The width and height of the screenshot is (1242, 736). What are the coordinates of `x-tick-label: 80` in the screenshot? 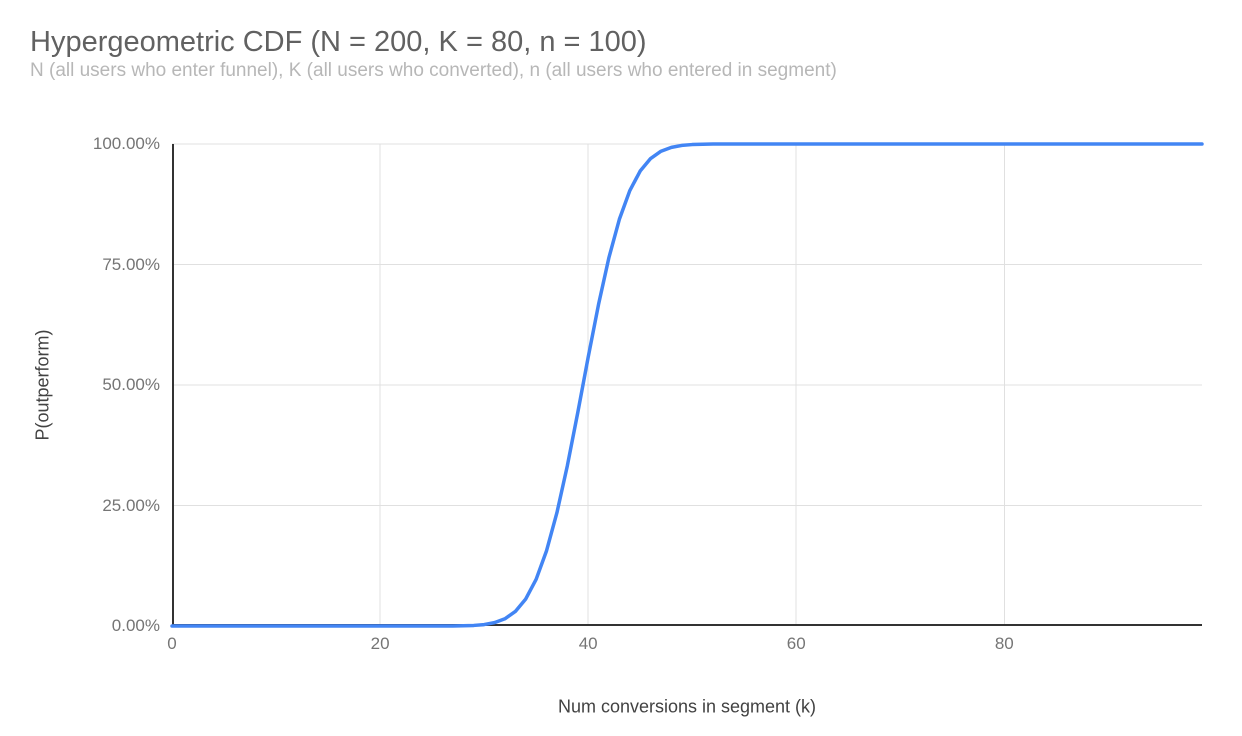 It's located at (1004, 643).